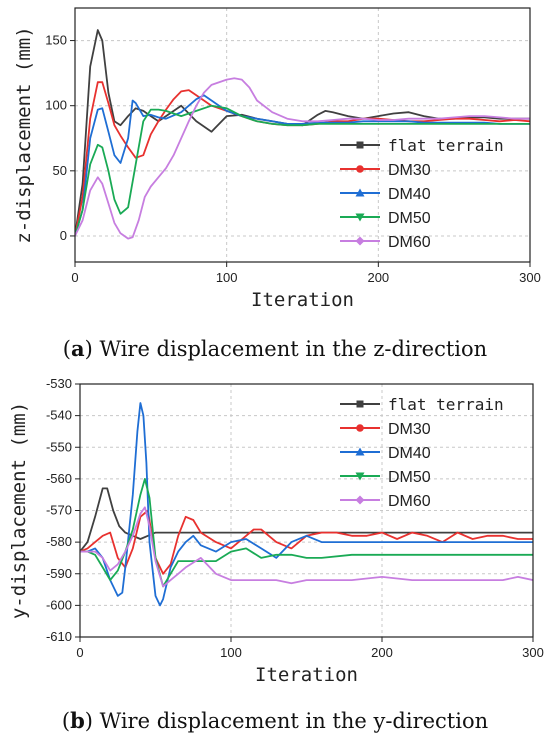 Image resolution: width=550 pixels, height=748 pixels. What do you see at coordinates (293, 349) in the screenshot?
I see `caption-text-z: Wire displacement in the z-direction` at bounding box center [293, 349].